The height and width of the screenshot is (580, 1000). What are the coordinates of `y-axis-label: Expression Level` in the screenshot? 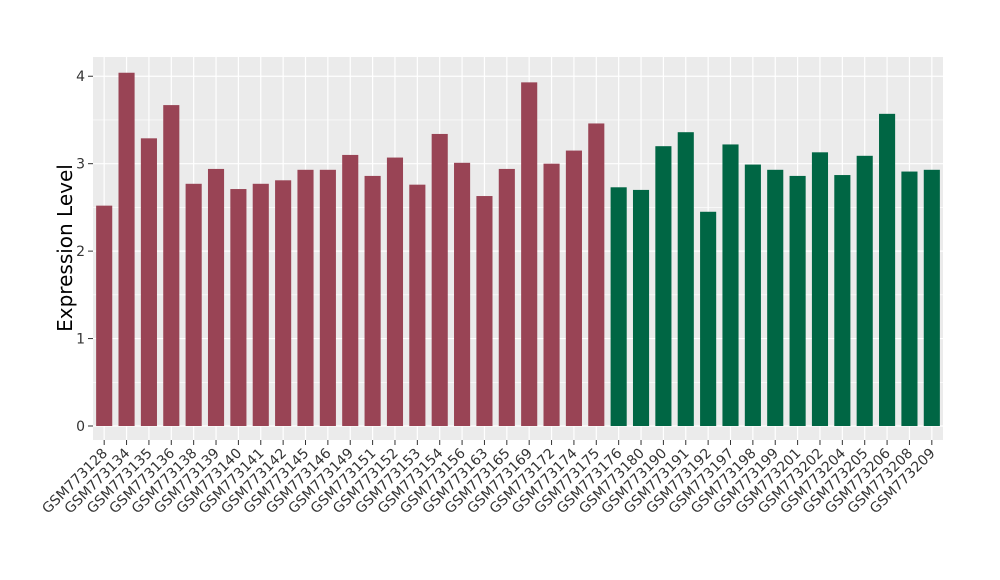 It's located at (65, 248).